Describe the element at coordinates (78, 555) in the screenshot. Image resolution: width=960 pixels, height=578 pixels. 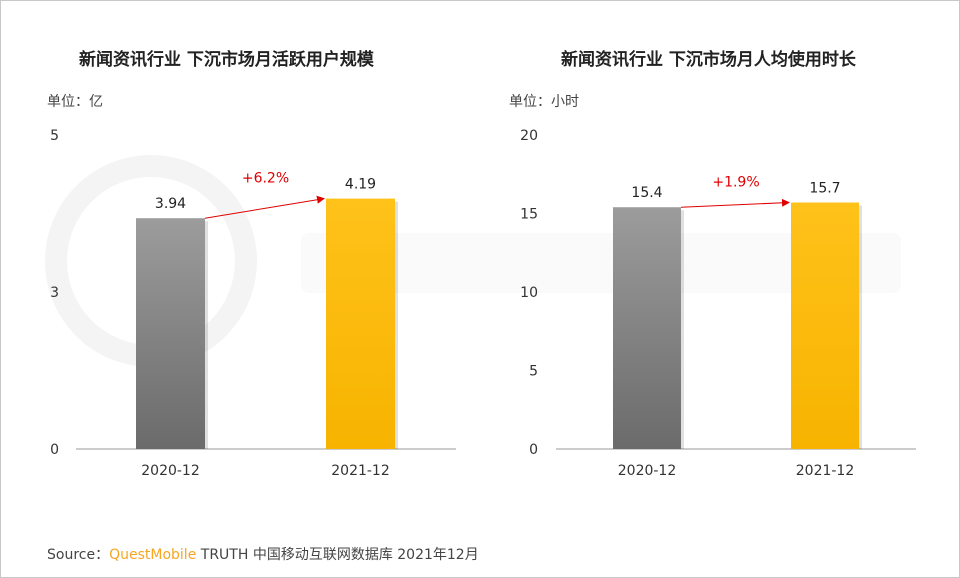
I see `source-label: Source：` at that location.